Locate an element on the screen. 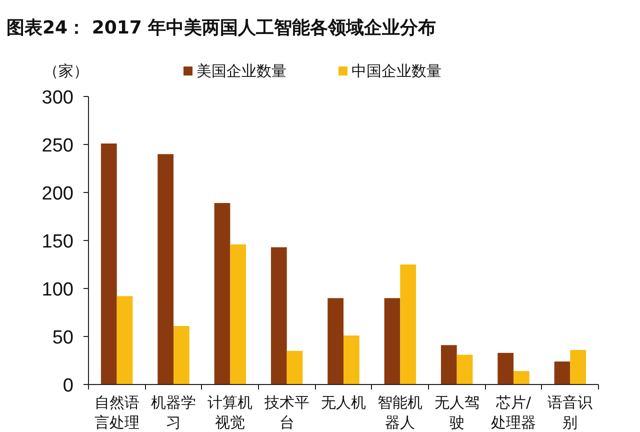 Image resolution: width=640 pixels, height=432 pixels. x-tick-label: 计算机视觉 is located at coordinates (230, 413).